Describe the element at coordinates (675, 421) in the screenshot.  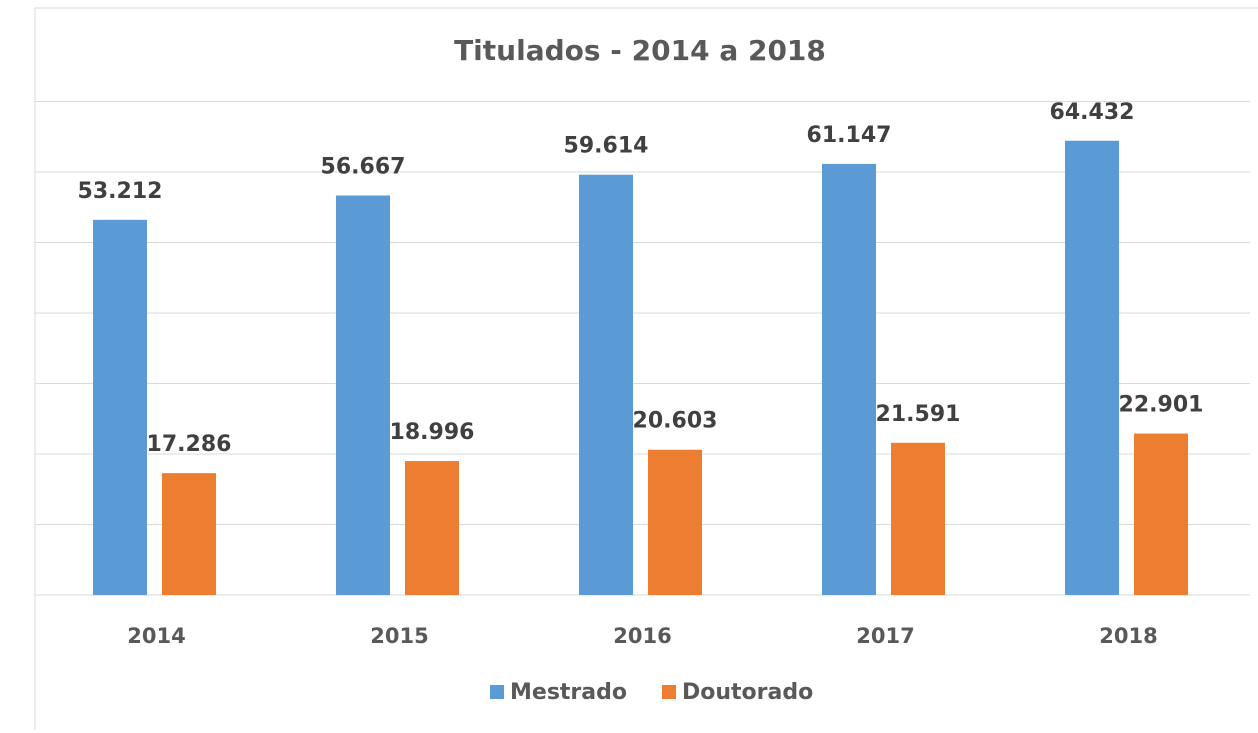
I see `data-label: 20.603` at that location.